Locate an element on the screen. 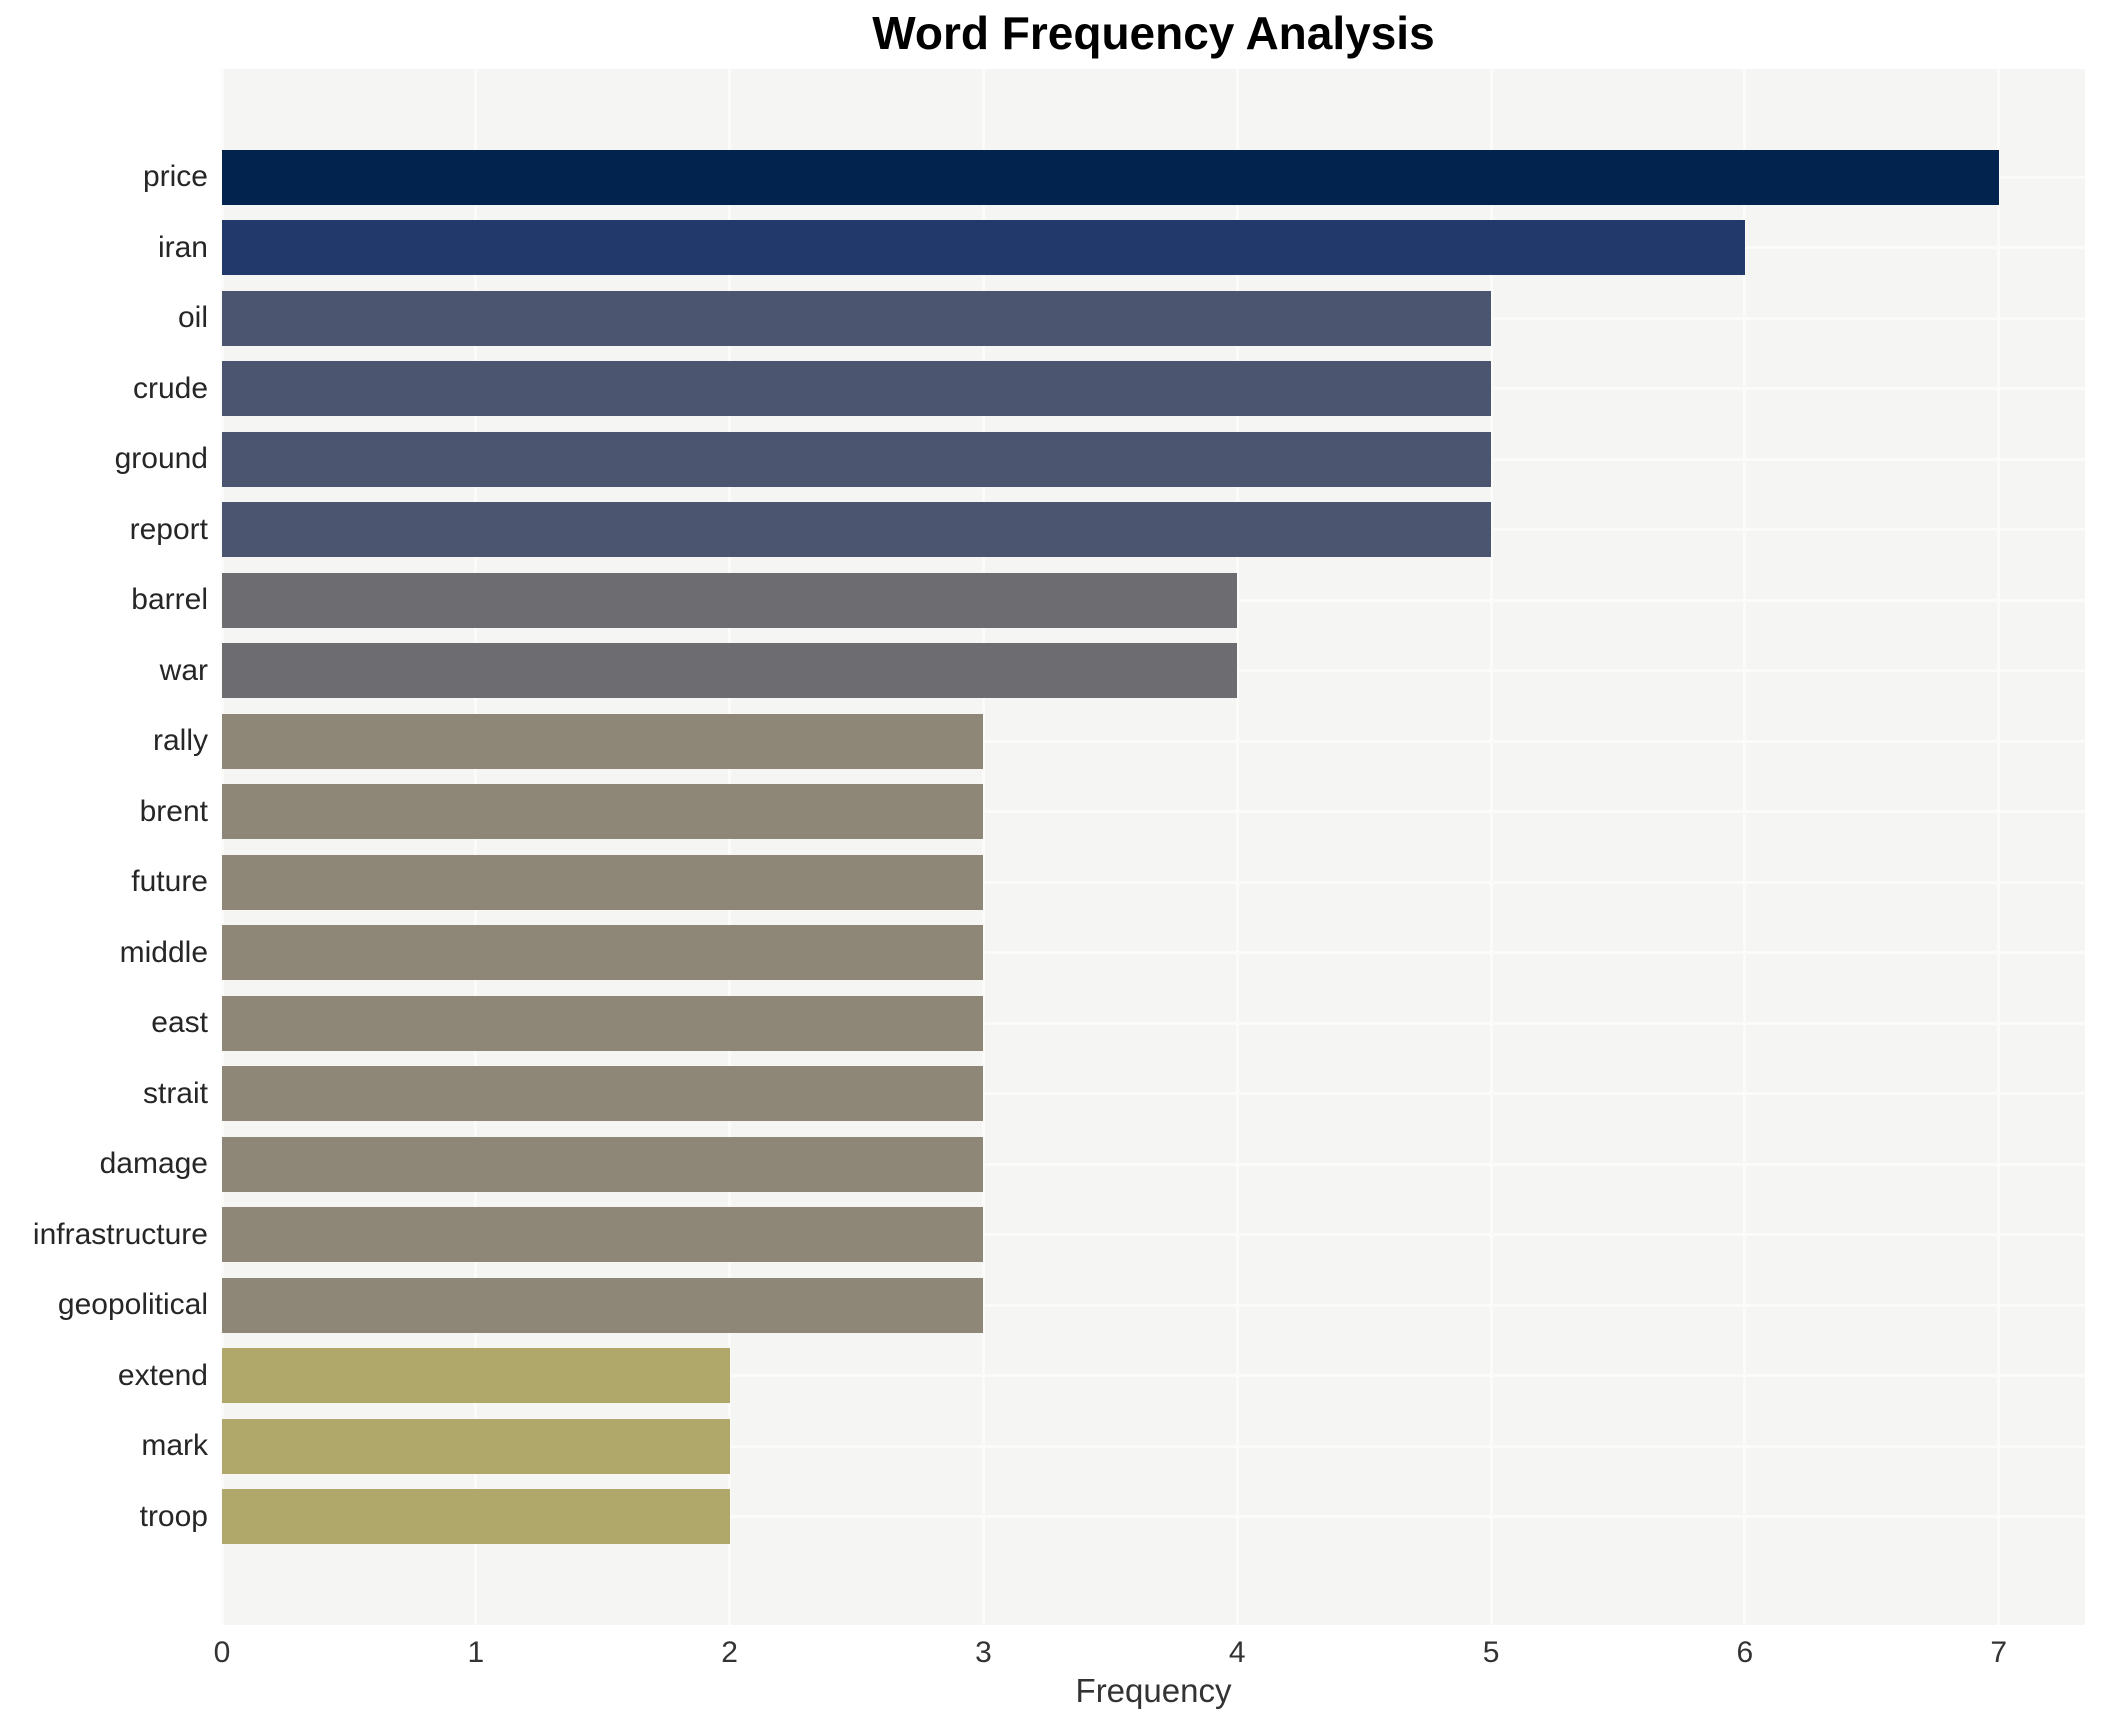 The height and width of the screenshot is (1710, 2103). bar-row: east is located at coordinates (1051, 1023).